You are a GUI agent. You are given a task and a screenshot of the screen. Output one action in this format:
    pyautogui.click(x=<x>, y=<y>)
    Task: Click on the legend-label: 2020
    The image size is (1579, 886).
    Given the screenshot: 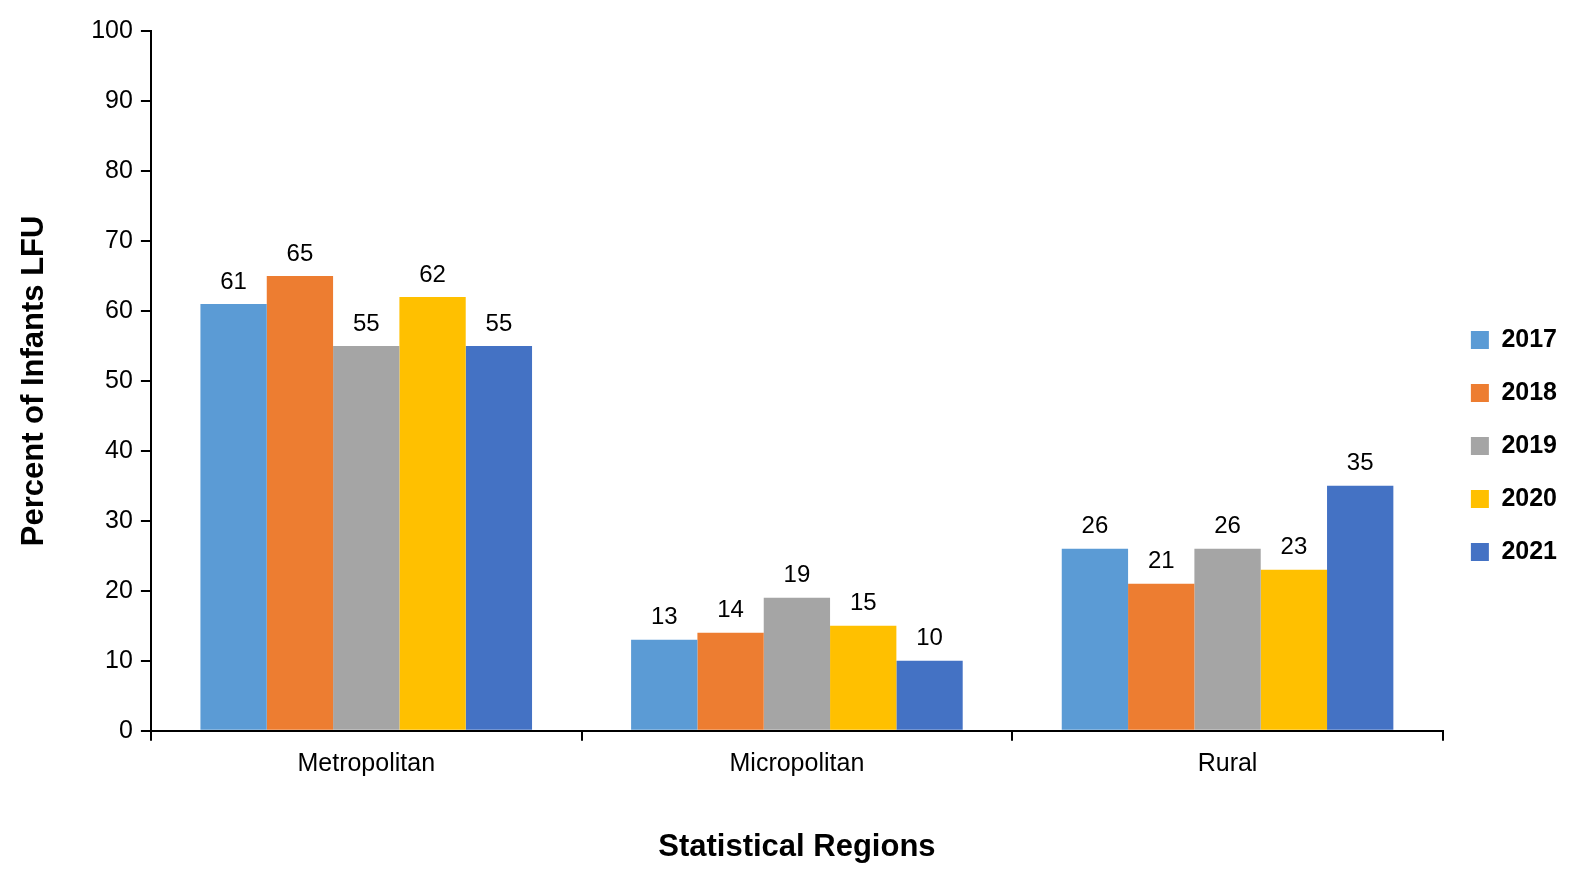 What is the action you would take?
    pyautogui.click(x=1529, y=496)
    